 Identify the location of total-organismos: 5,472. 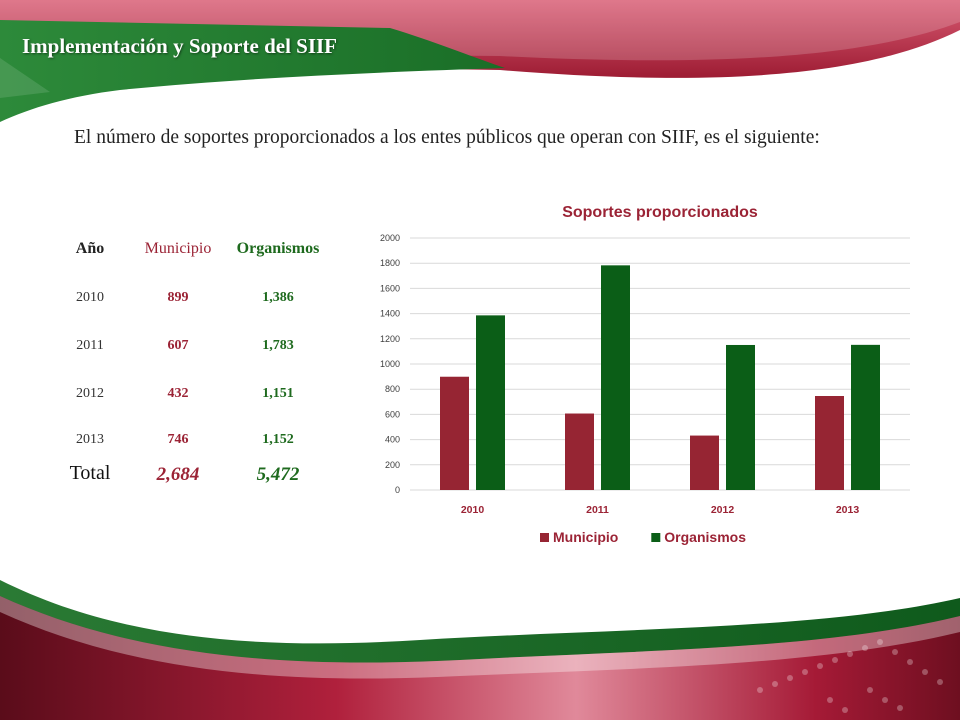
(278, 474).